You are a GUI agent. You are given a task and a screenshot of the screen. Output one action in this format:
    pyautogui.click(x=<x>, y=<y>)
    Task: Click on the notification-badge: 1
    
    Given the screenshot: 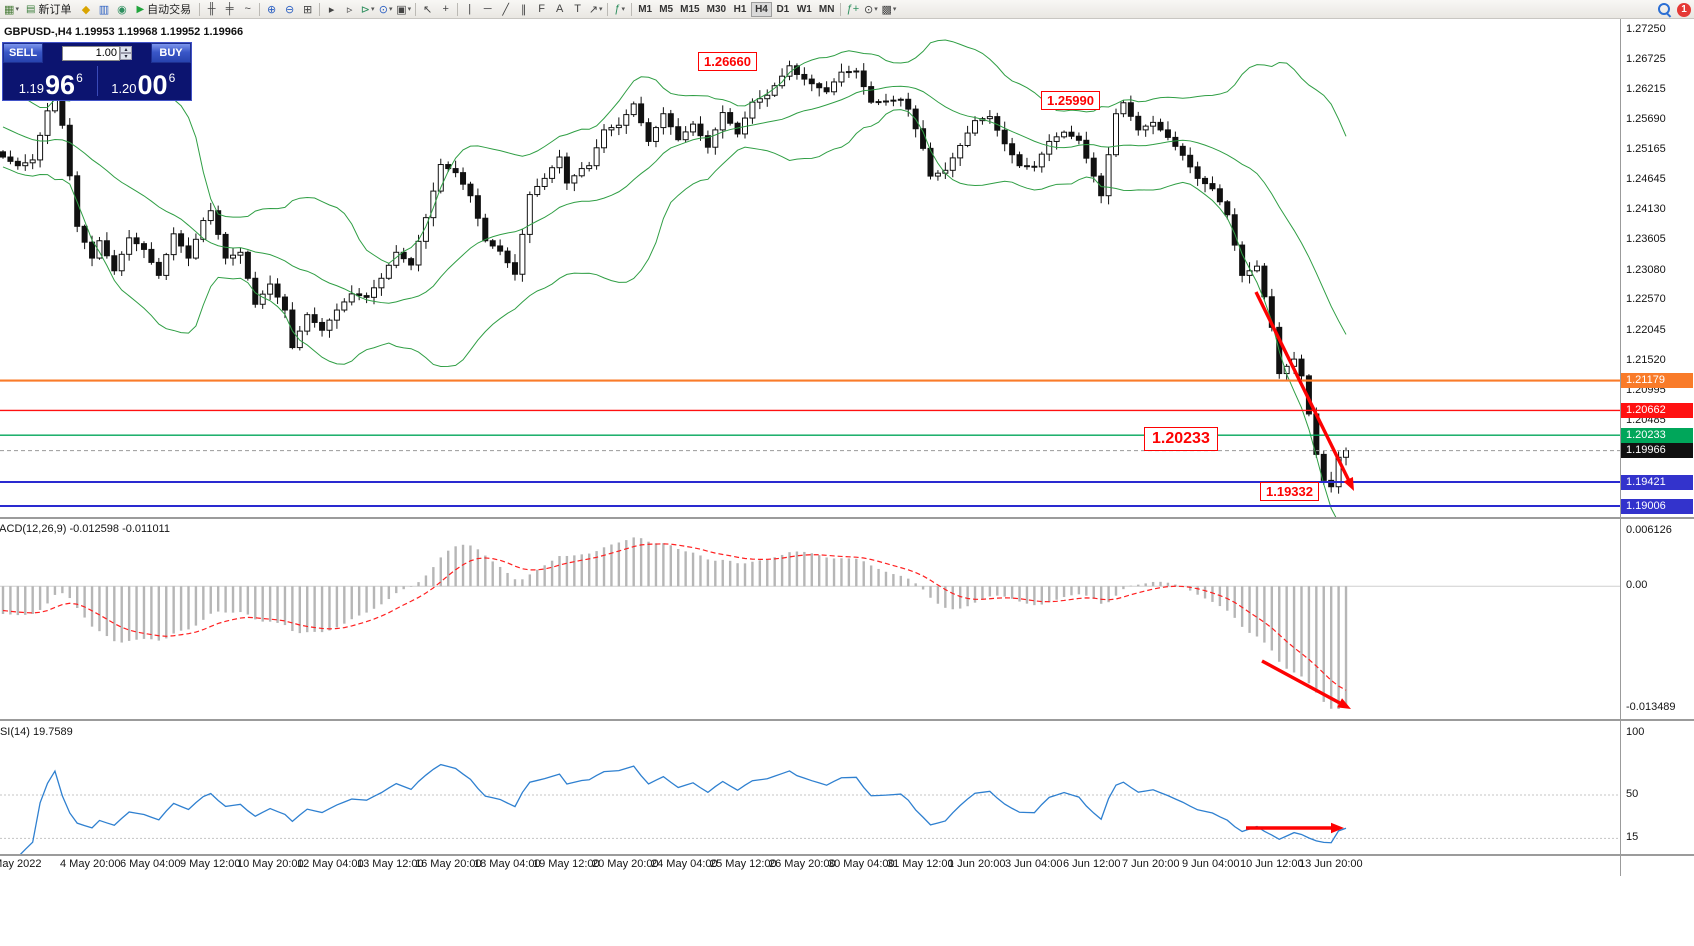 What is the action you would take?
    pyautogui.click(x=1684, y=9)
    